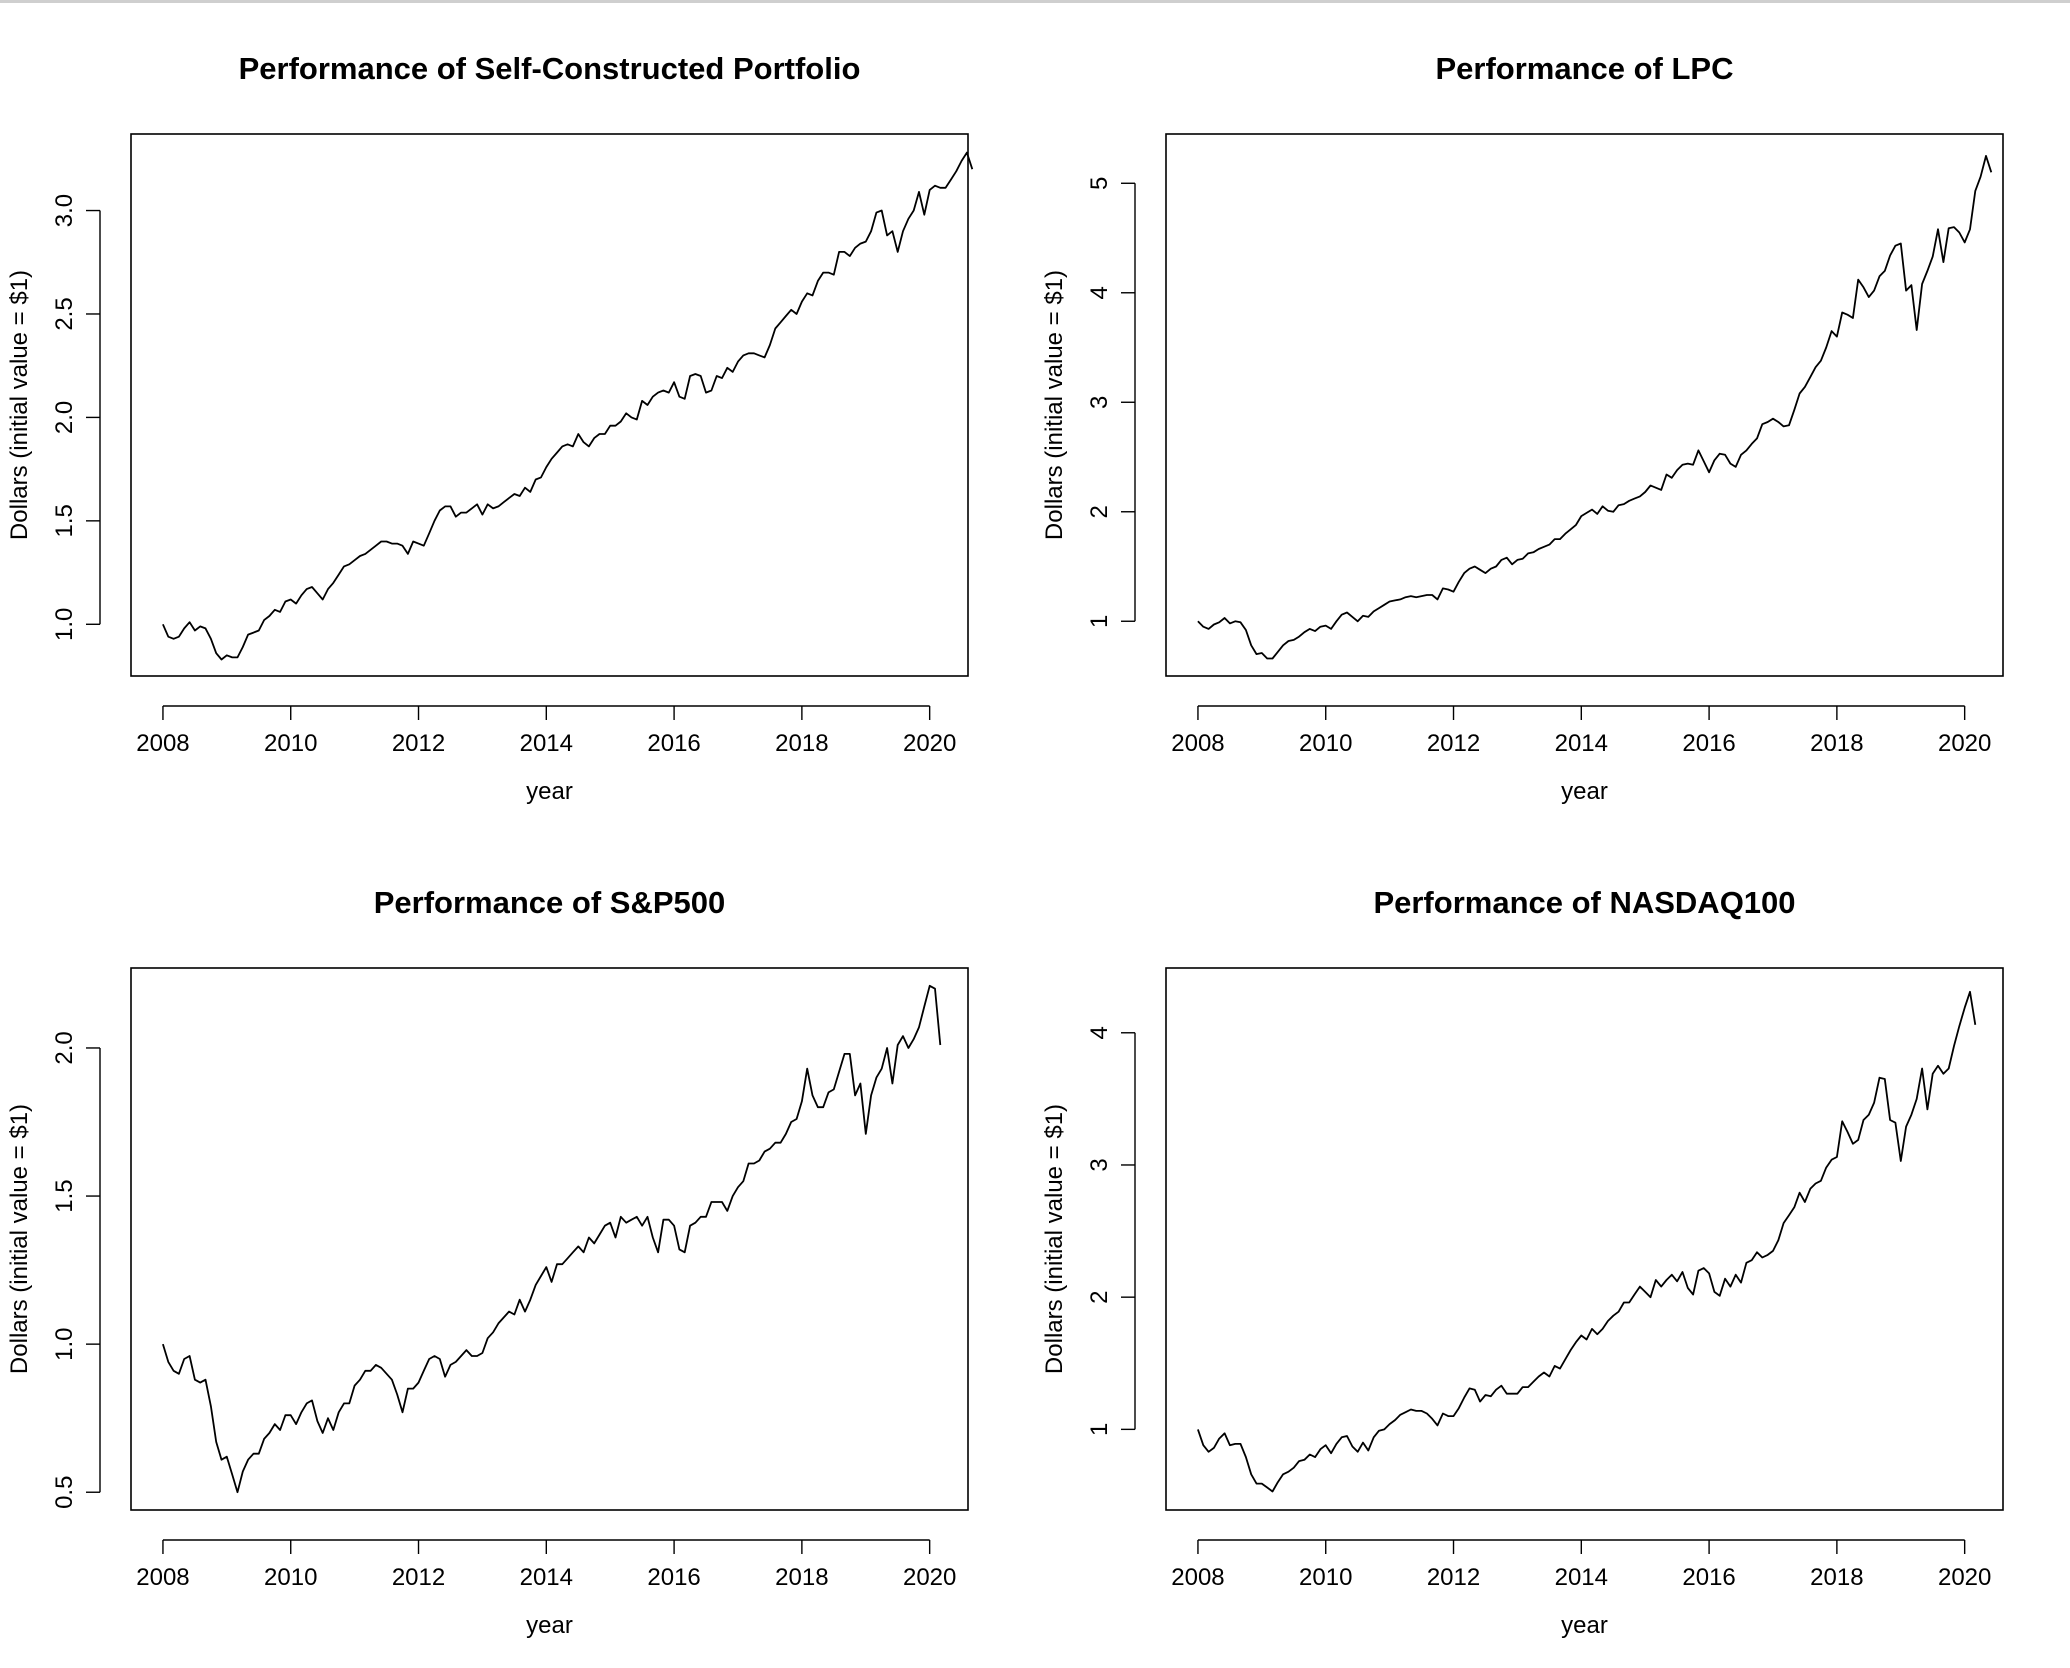 The image size is (2070, 1668). What do you see at coordinates (64, 210) in the screenshot?
I see `y-tick-label: 3.0` at bounding box center [64, 210].